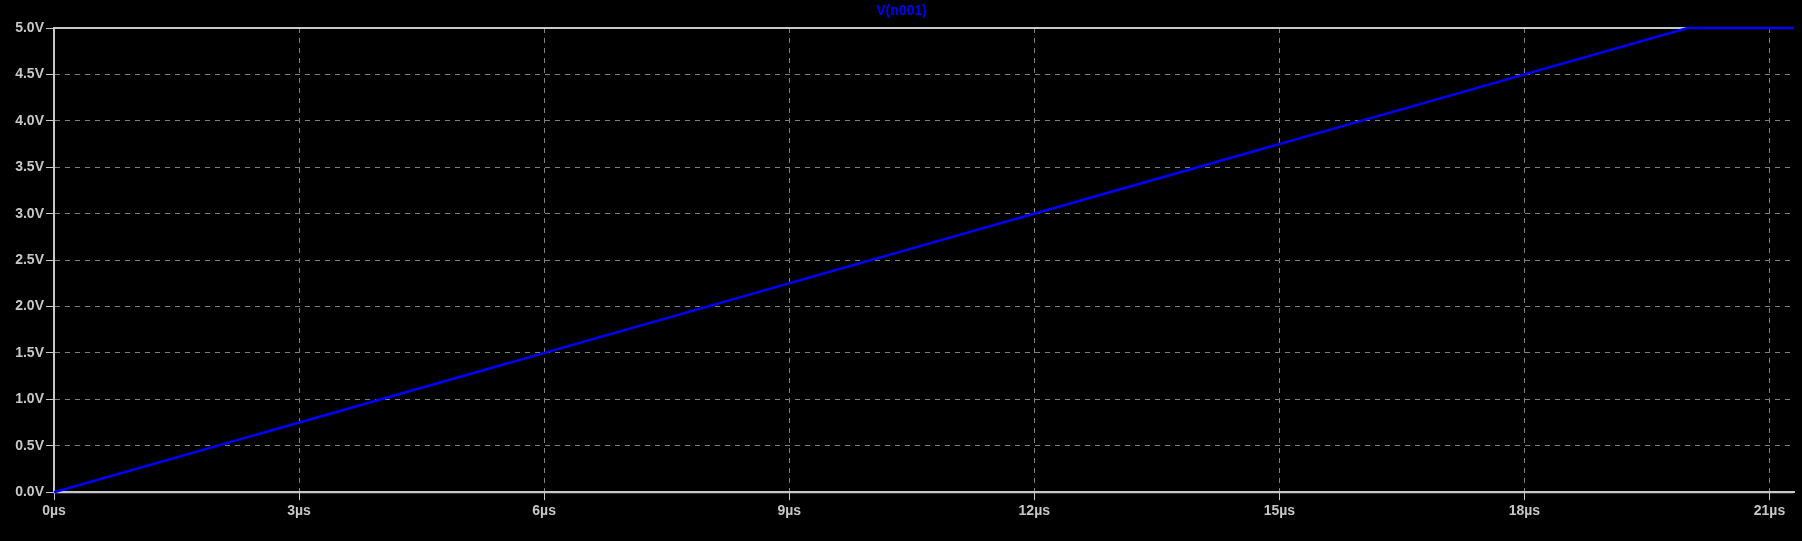  What do you see at coordinates (30, 73) in the screenshot?
I see `y-tick-label: 4.5V` at bounding box center [30, 73].